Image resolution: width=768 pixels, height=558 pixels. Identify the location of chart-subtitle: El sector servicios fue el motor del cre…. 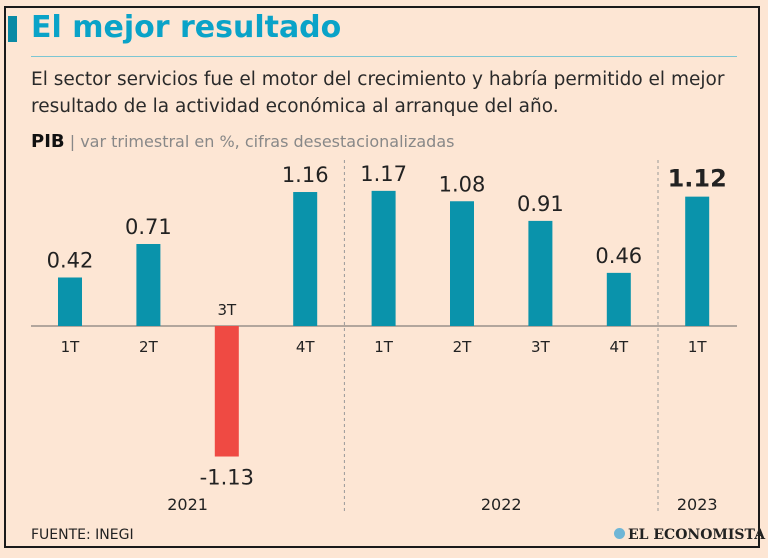
(378, 93).